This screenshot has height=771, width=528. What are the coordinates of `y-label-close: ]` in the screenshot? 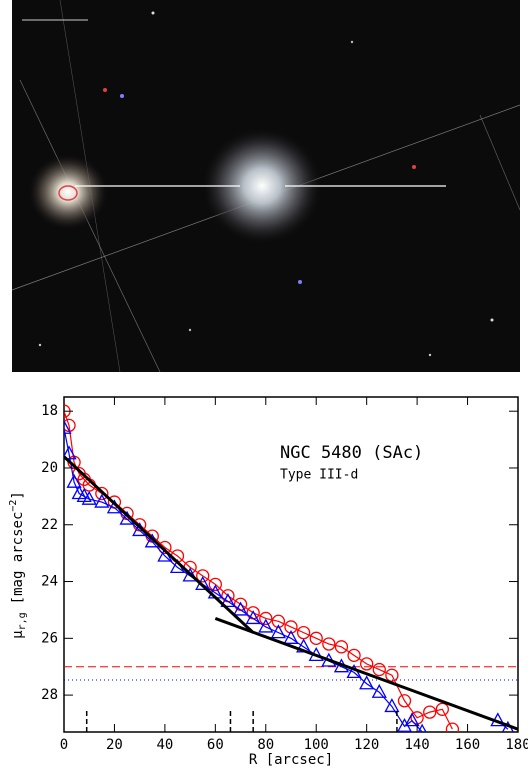 It's located at (18, 495).